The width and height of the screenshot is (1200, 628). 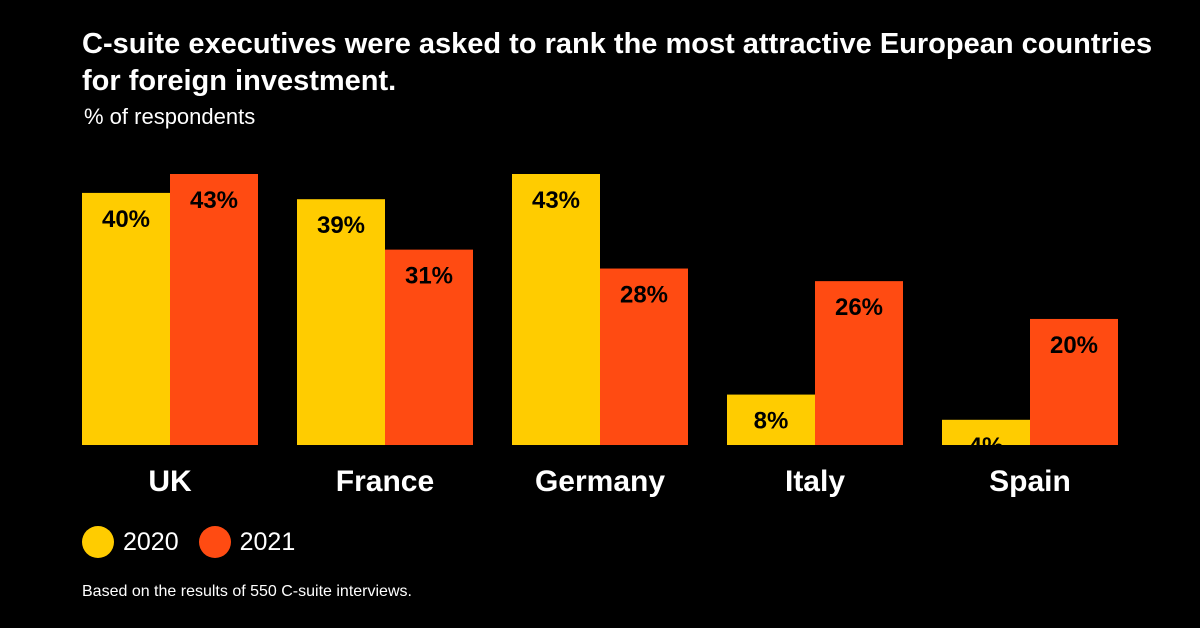 What do you see at coordinates (429, 347) in the screenshot?
I see `bar-france-2021` at bounding box center [429, 347].